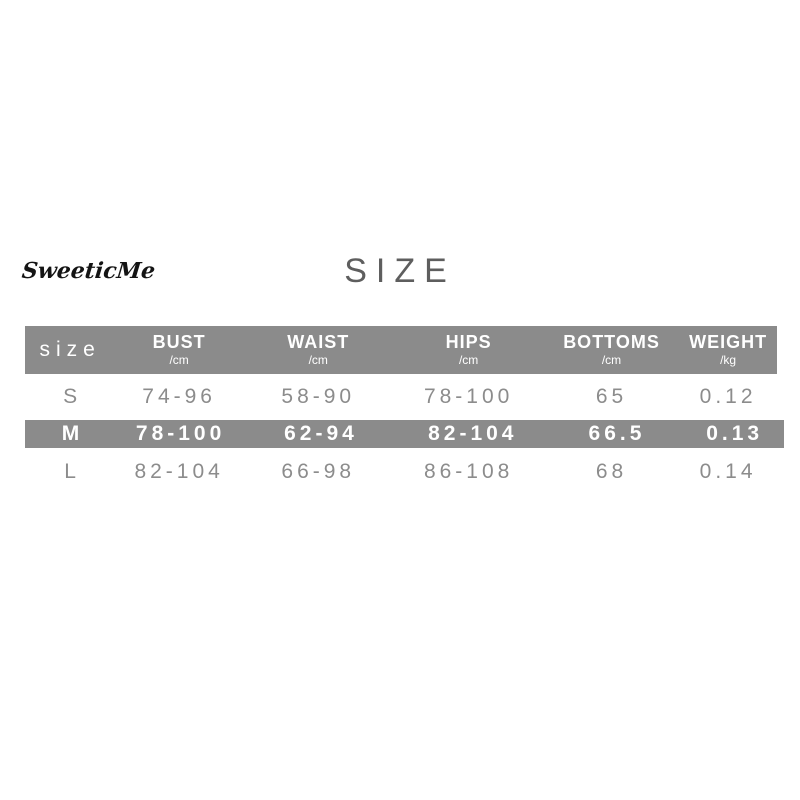 The height and width of the screenshot is (800, 800). What do you see at coordinates (401, 397) in the screenshot?
I see `table-row-s: S 74-96 58-90 78-100 65 0.12` at bounding box center [401, 397].